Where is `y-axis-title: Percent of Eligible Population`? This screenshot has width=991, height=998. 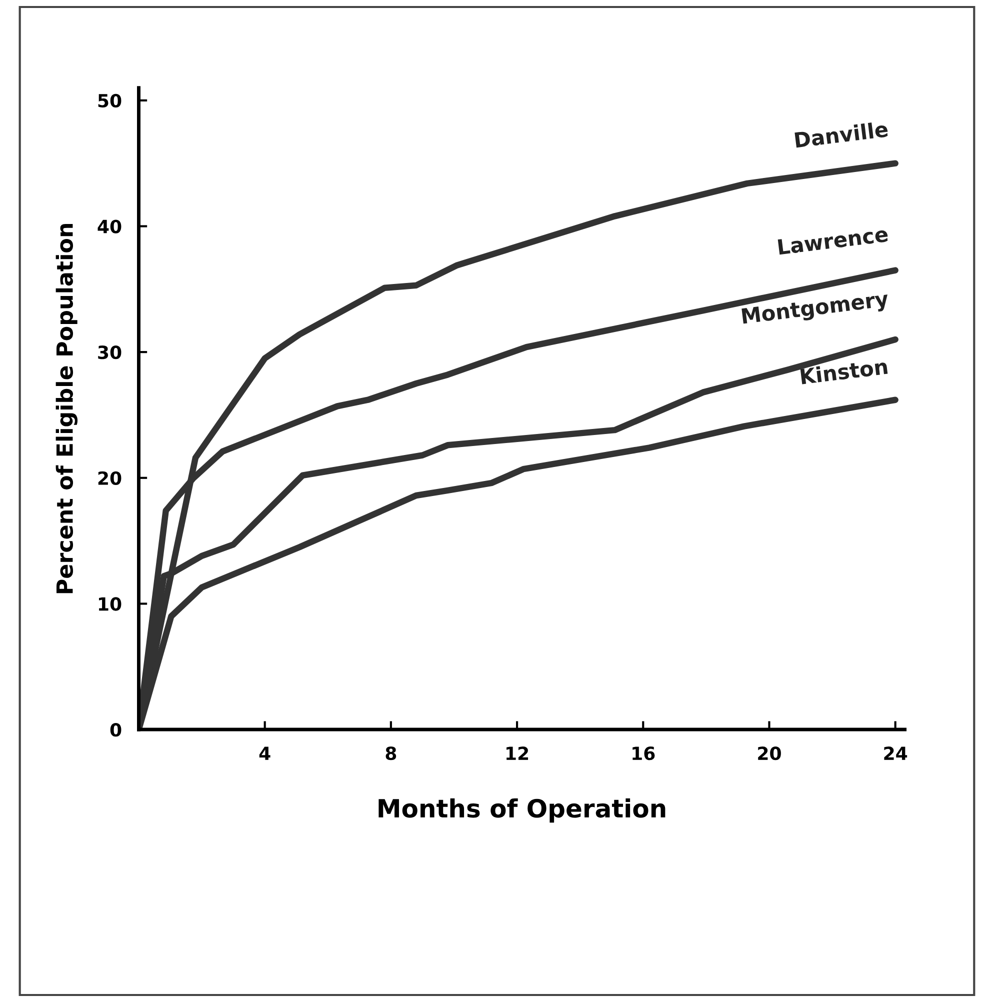 y-axis-title: Percent of Eligible Population is located at coordinates (67, 409).